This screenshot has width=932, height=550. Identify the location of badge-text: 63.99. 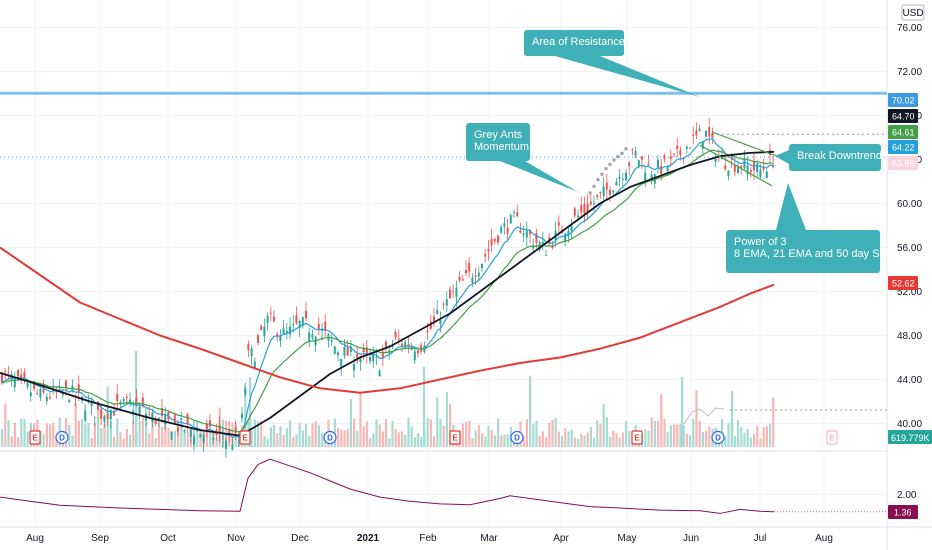
(903, 164).